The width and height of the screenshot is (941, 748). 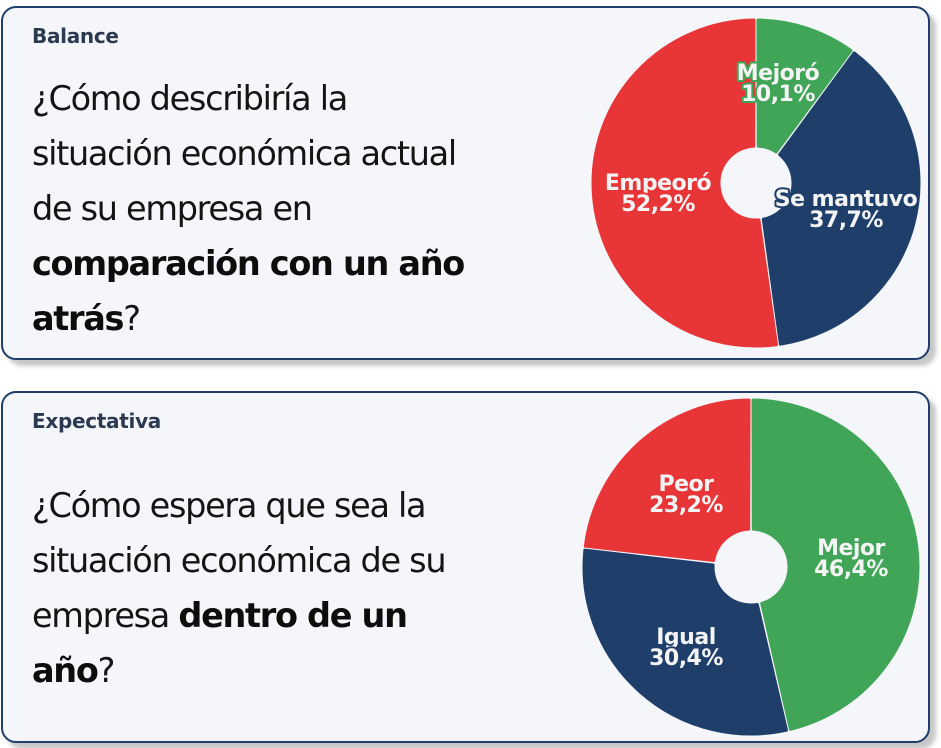 I want to click on slice-label: Mejoró 10,1%, so click(x=778, y=84).